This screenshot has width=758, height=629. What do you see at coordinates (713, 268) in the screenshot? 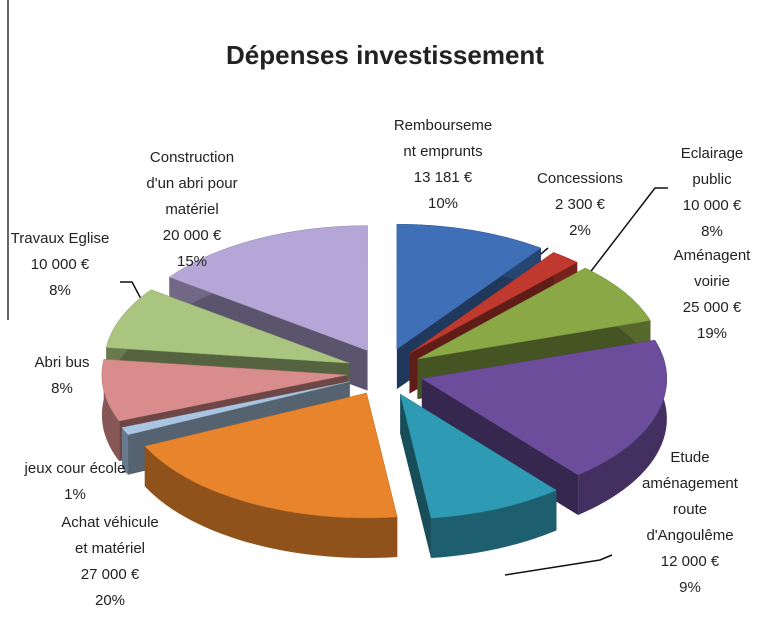
I see `data-label-name: Aménagent voirie` at bounding box center [713, 268].